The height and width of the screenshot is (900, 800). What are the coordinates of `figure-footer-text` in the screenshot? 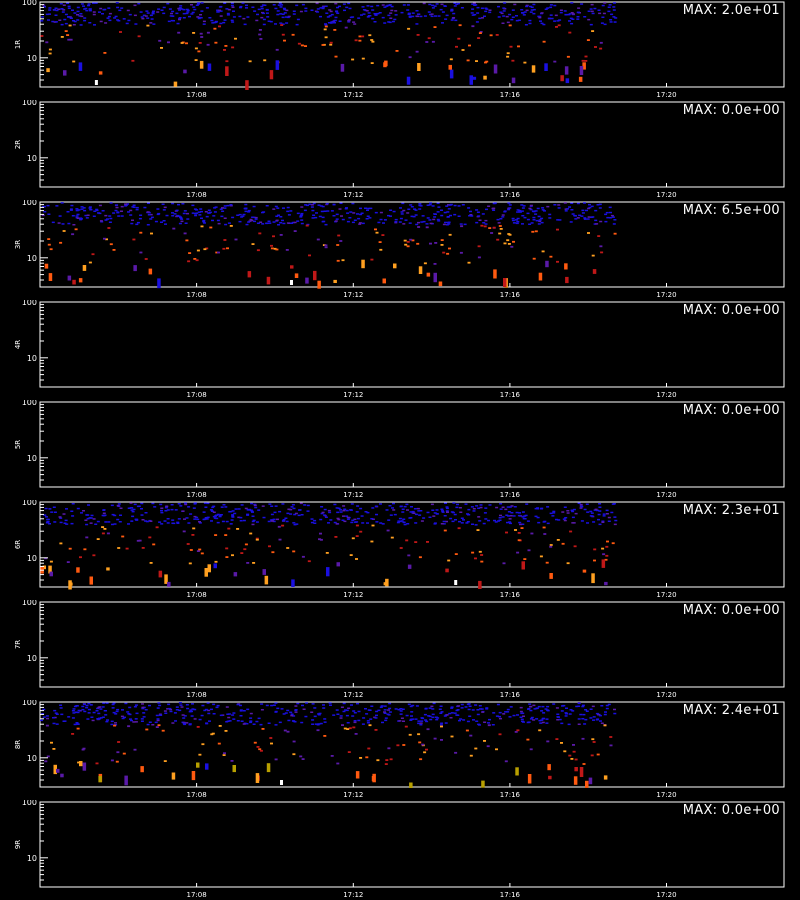 It's located at (400, 896).